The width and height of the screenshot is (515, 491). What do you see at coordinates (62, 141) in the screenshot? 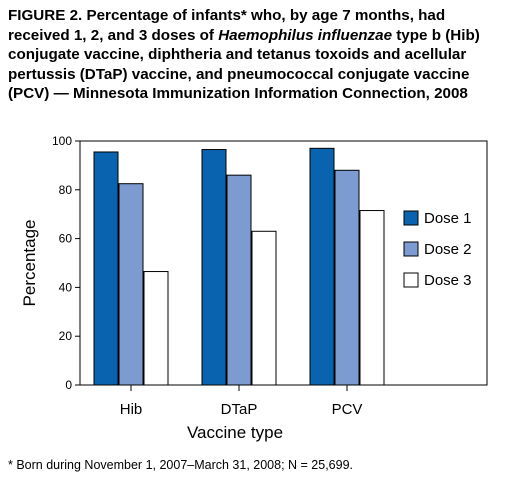
I see `y-tick-label: 100` at bounding box center [62, 141].